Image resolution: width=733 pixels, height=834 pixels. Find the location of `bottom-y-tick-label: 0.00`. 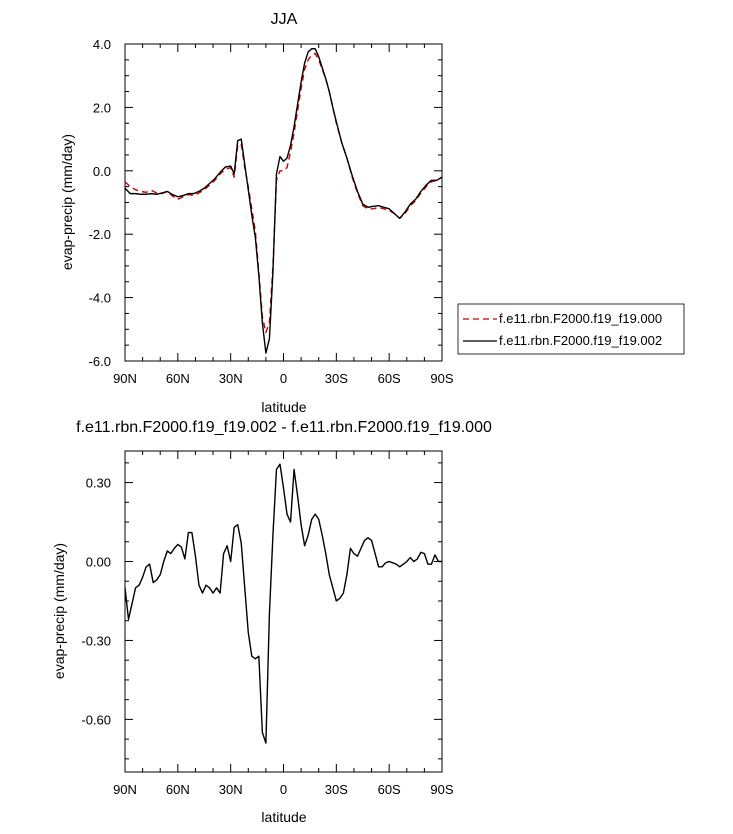

bottom-y-tick-label: 0.00 is located at coordinates (98, 562).